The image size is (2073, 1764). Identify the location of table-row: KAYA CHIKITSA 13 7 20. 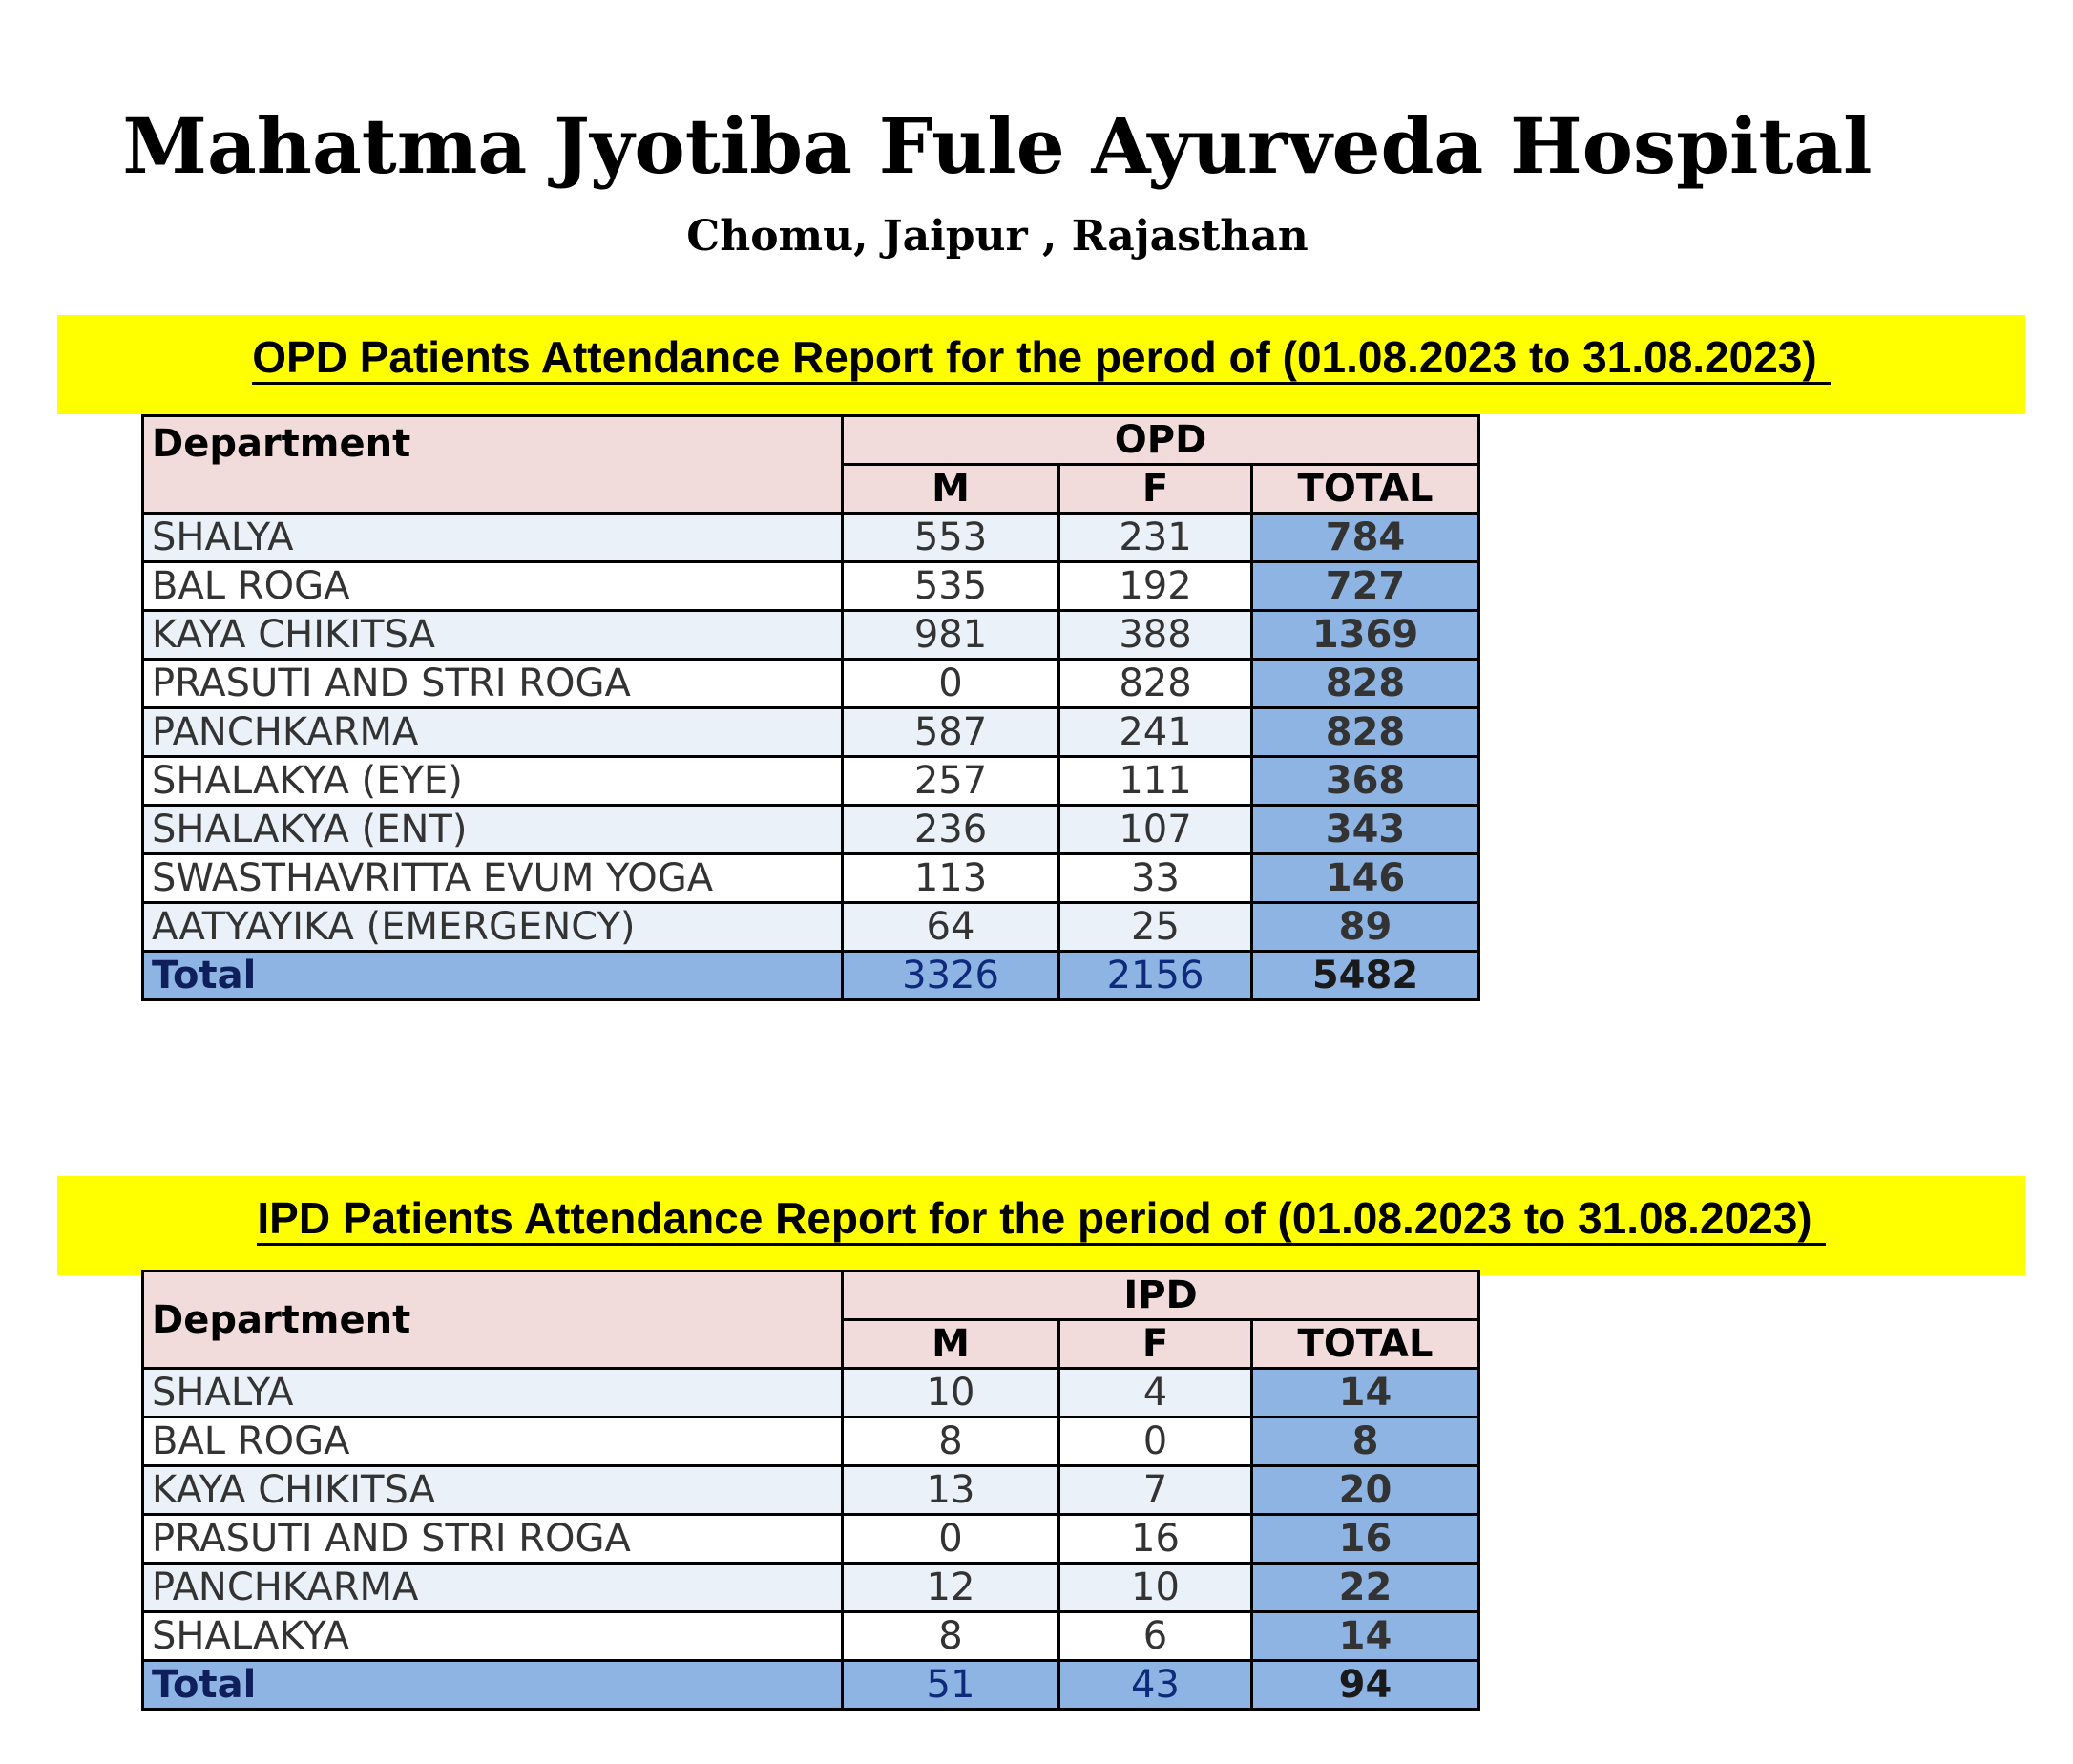
(811, 1490).